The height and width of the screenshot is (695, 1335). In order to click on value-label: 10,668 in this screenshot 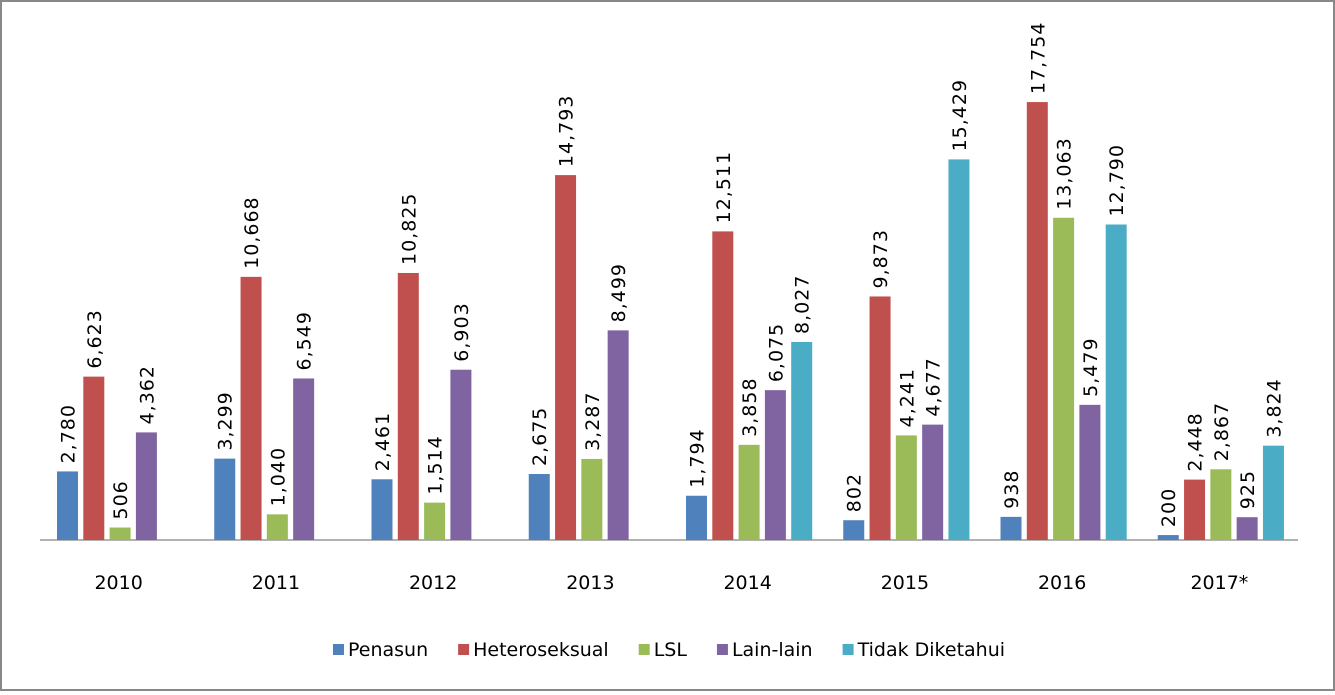, I will do `click(252, 232)`.